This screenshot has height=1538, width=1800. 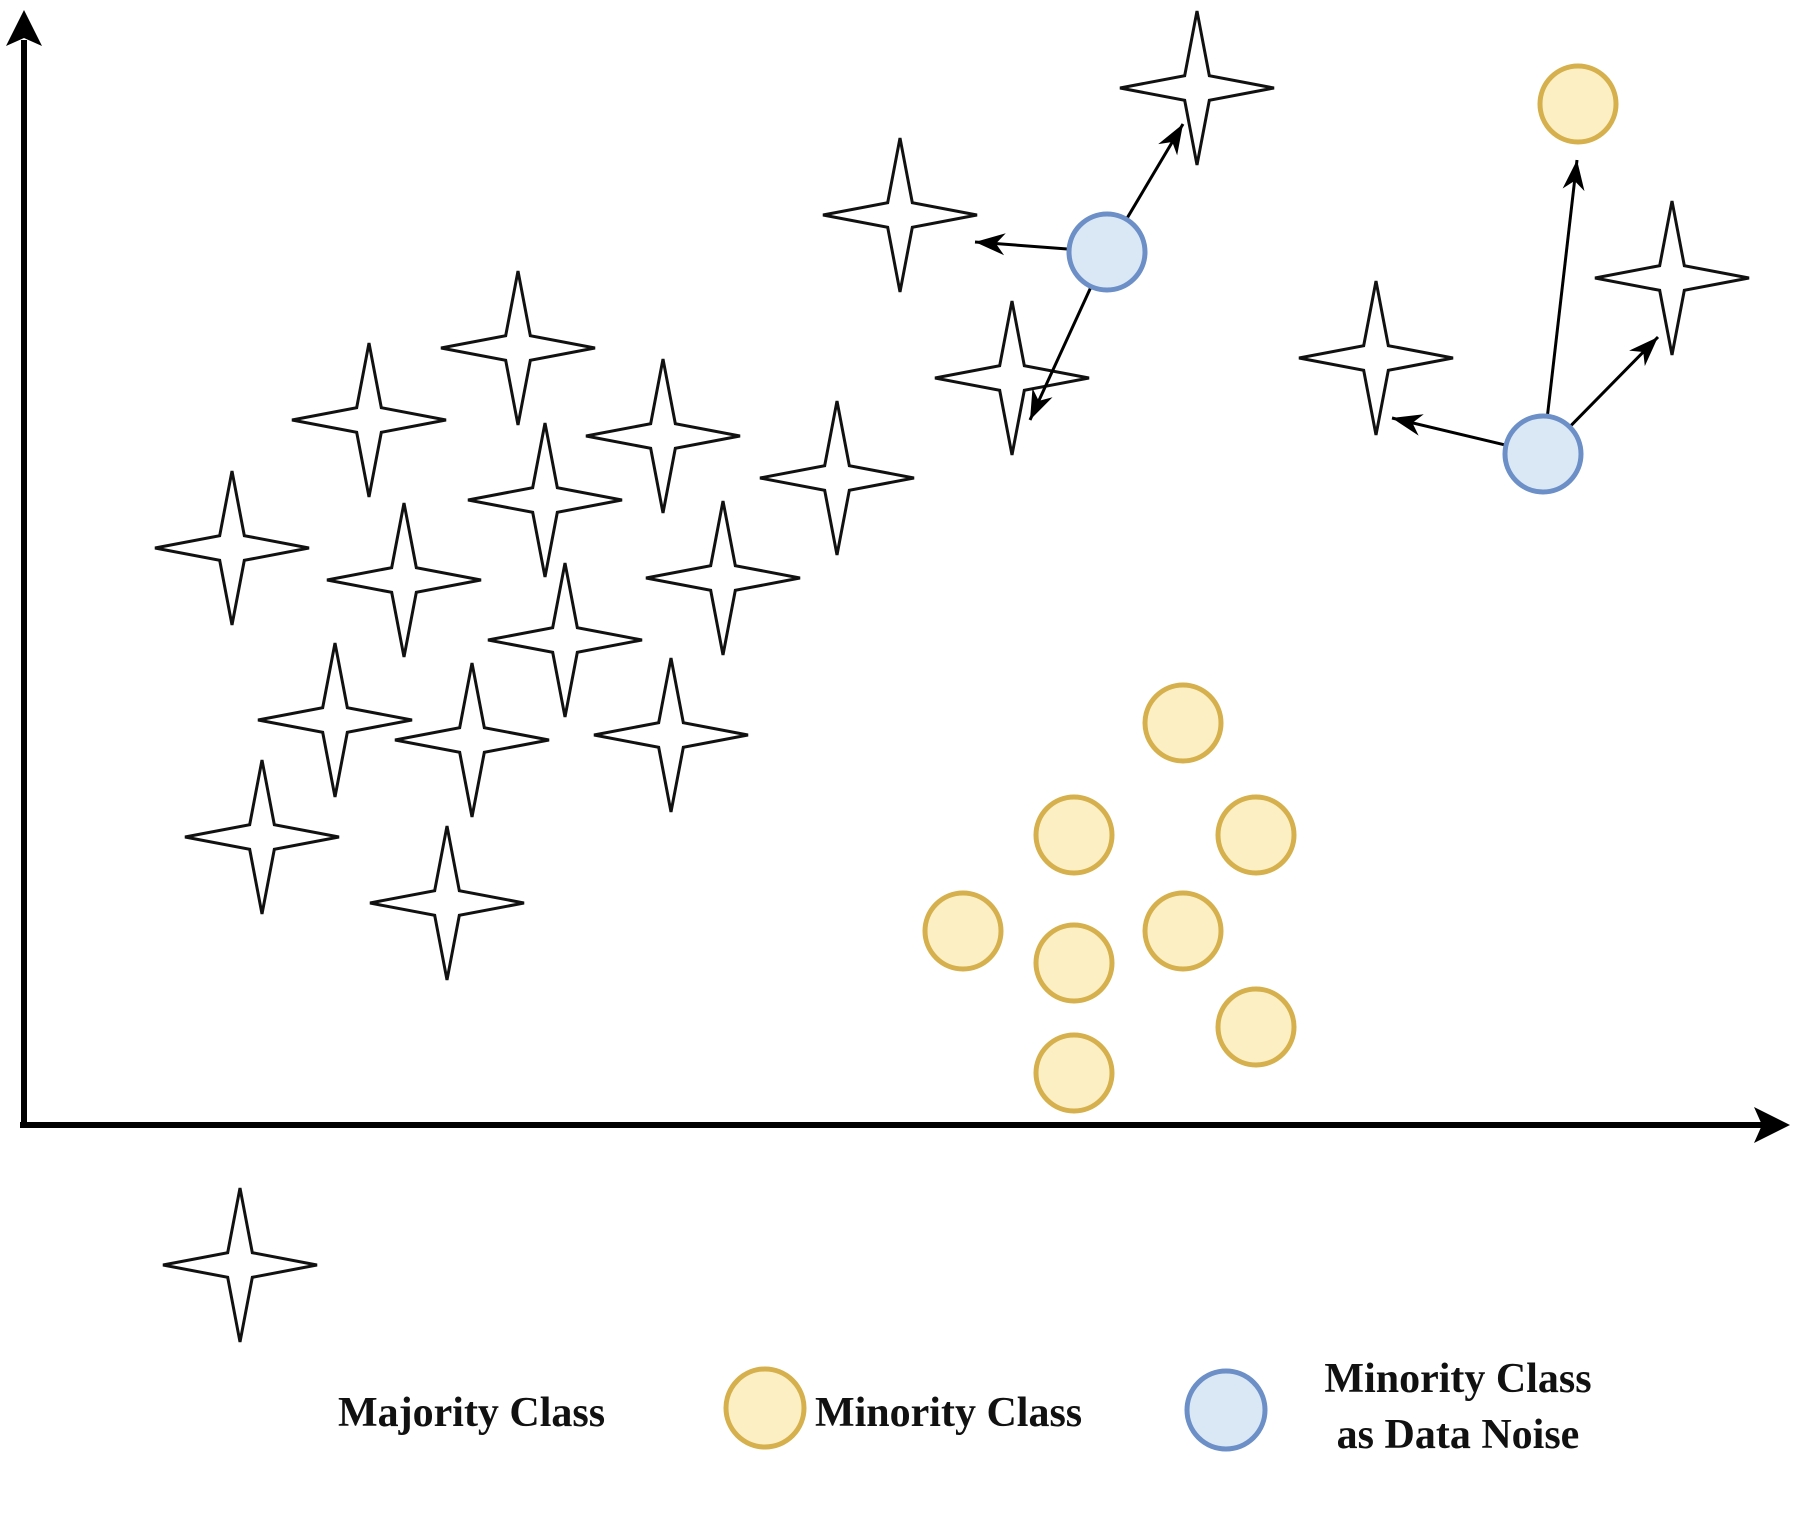 I want to click on legend-majority-star-shape, so click(x=240, y=1265).